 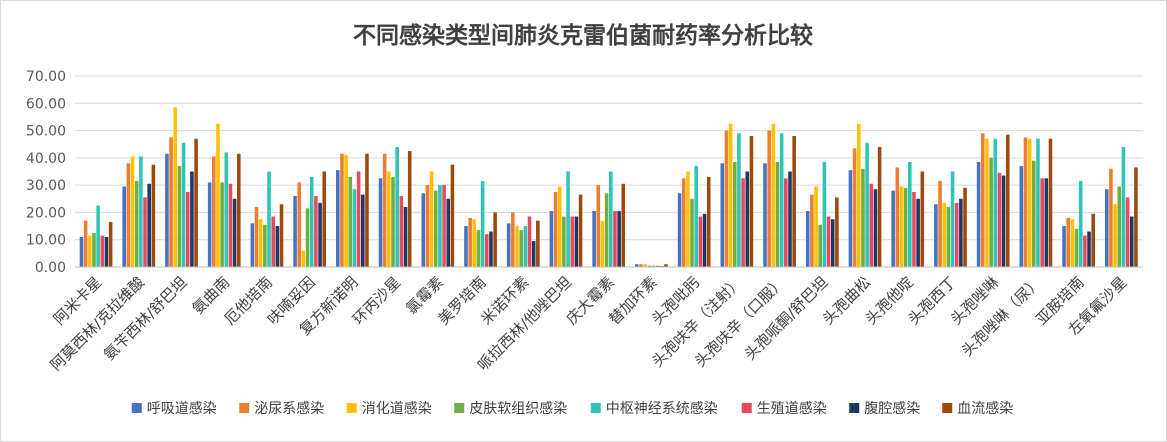 I want to click on x-category-label: 环丙沙星, so click(x=376, y=300).